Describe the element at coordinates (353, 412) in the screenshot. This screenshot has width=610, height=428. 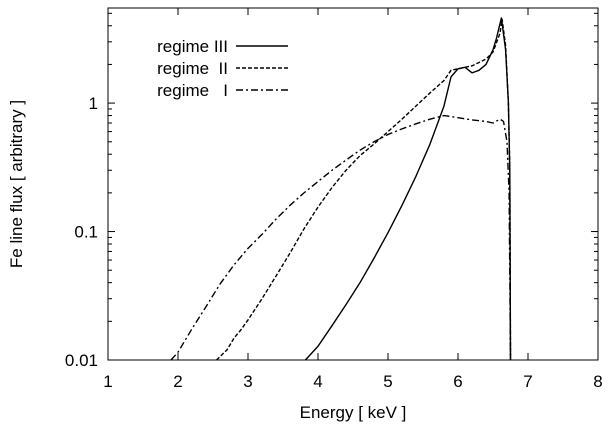
I see `x-axis-title: Energy [ keV ]` at that location.